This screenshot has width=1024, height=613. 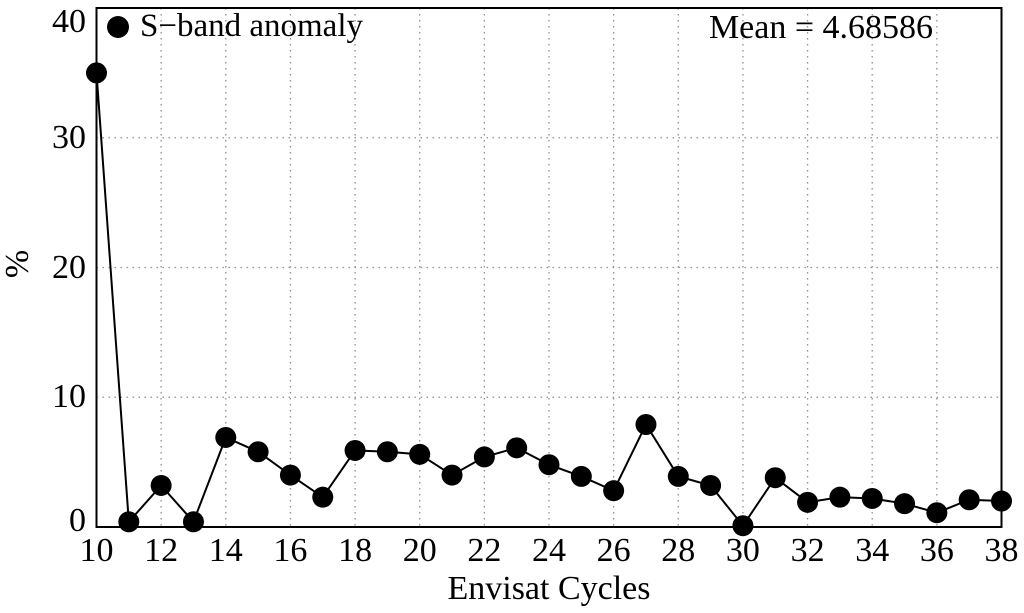 I want to click on y-tick-label: 40, so click(x=69, y=21).